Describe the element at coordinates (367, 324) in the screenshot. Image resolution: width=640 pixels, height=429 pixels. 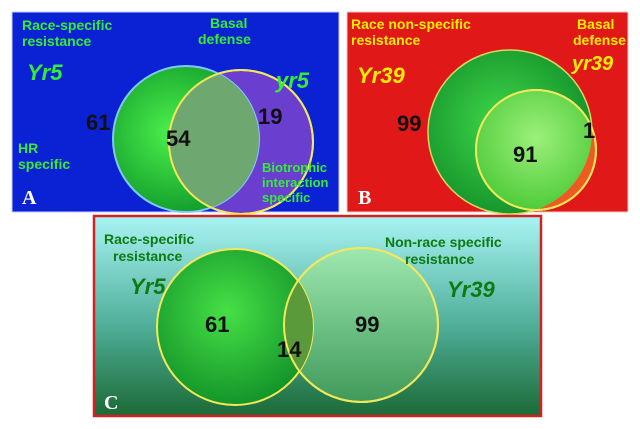
I see `panel-c-right-count: 99` at that location.